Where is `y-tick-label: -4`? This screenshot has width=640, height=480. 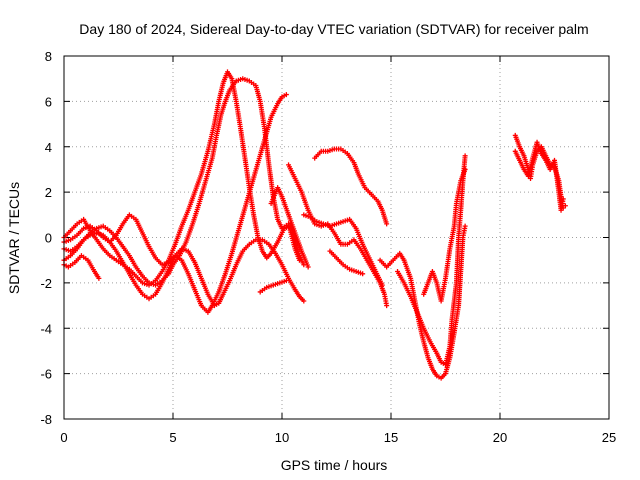 y-tick-label: -4 is located at coordinates (46, 328).